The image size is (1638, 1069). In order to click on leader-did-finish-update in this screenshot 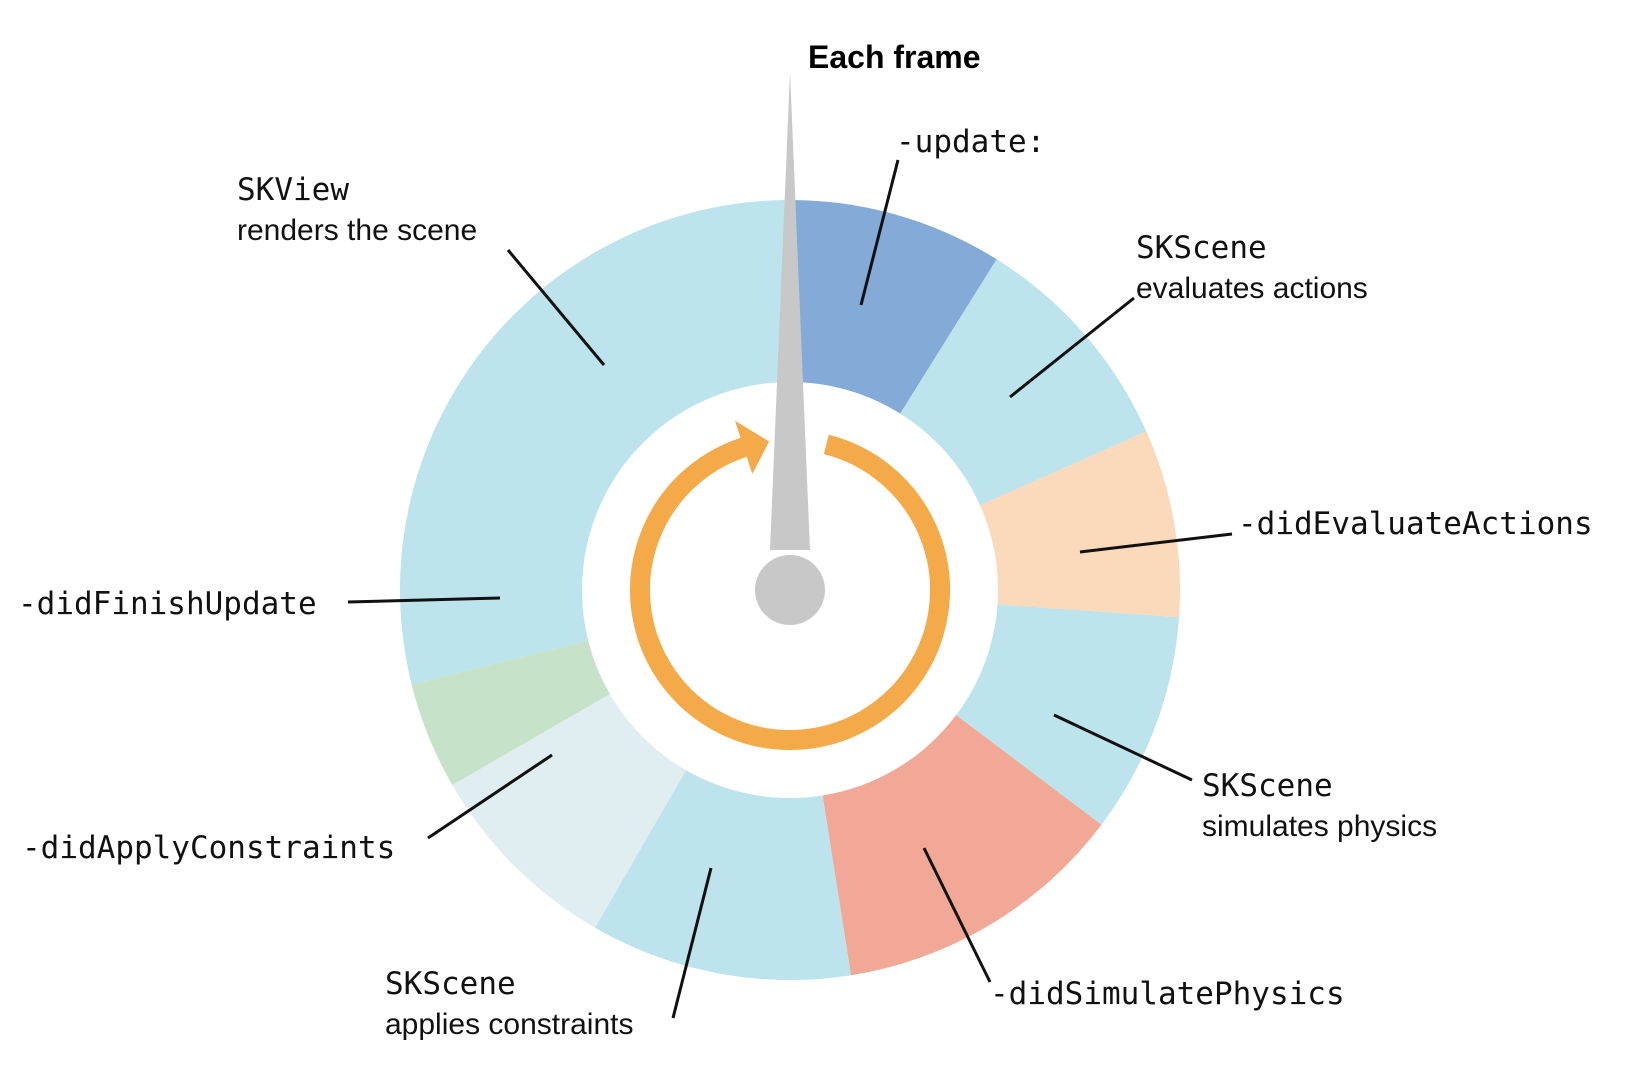, I will do `click(424, 600)`.